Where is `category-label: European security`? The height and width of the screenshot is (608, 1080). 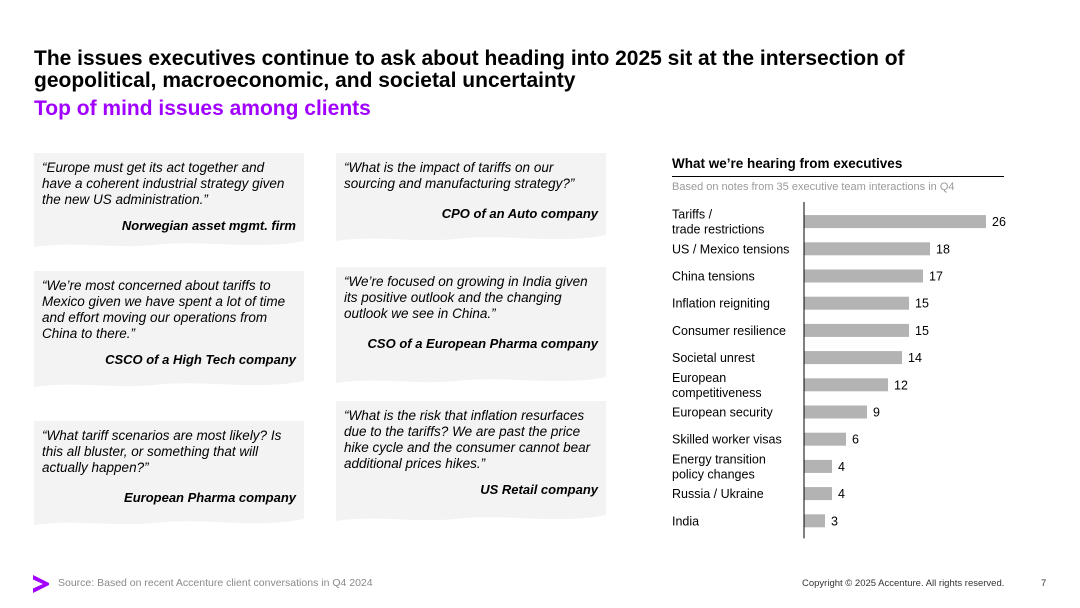 category-label: European security is located at coordinates (723, 413).